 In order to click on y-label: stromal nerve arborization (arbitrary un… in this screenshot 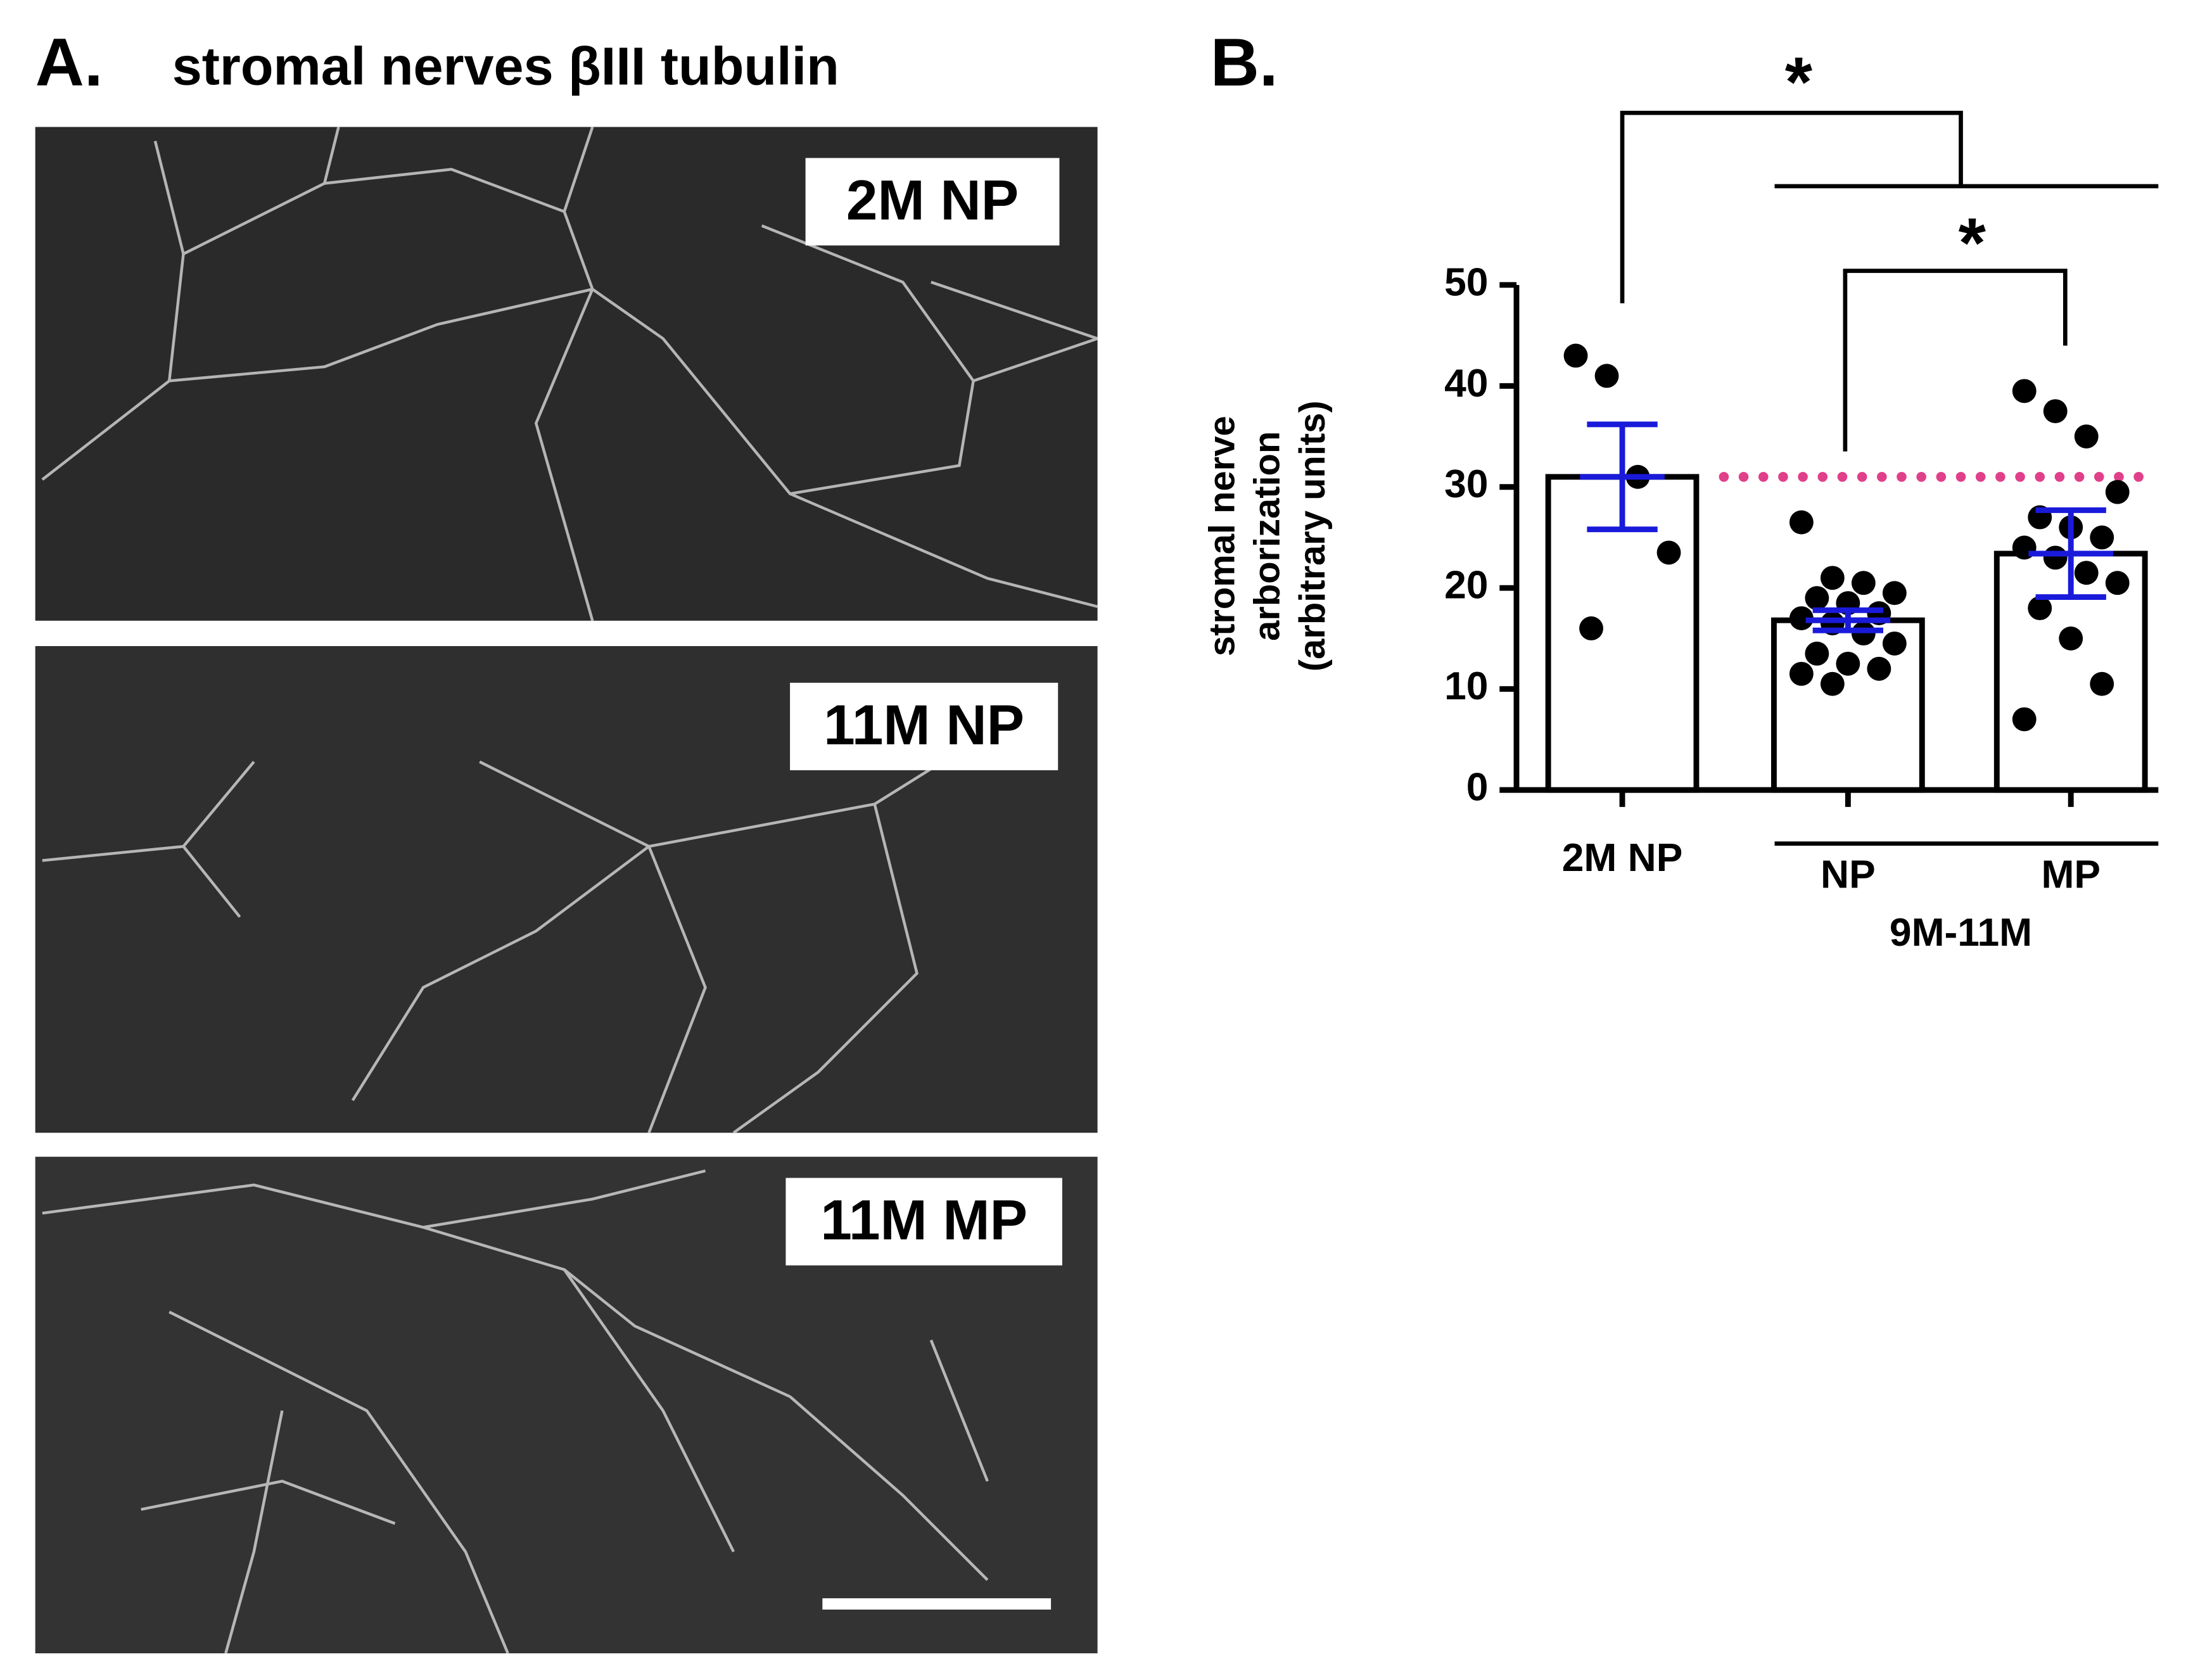, I will do `click(1267, 535)`.